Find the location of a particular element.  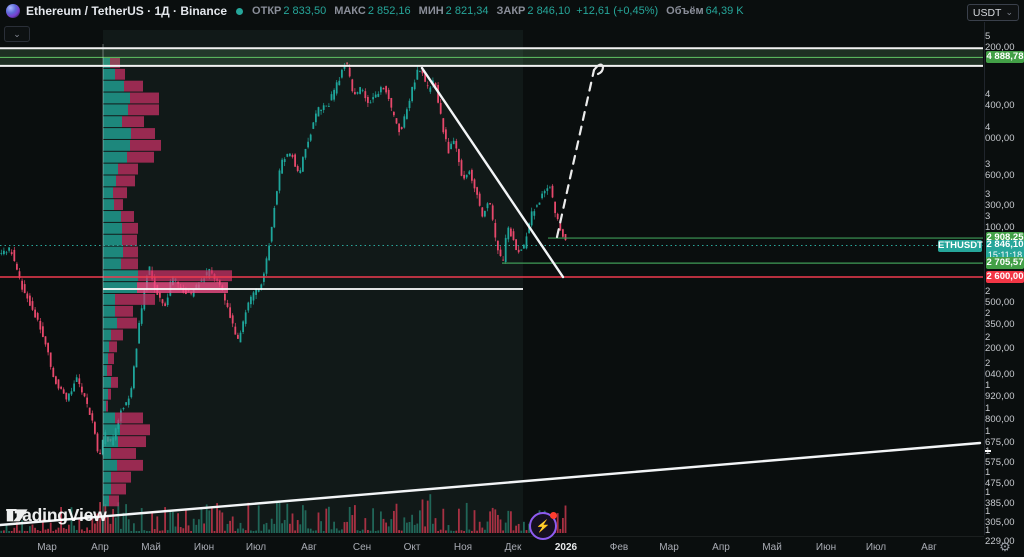

time-label-month: Ноя is located at coordinates (463, 547).